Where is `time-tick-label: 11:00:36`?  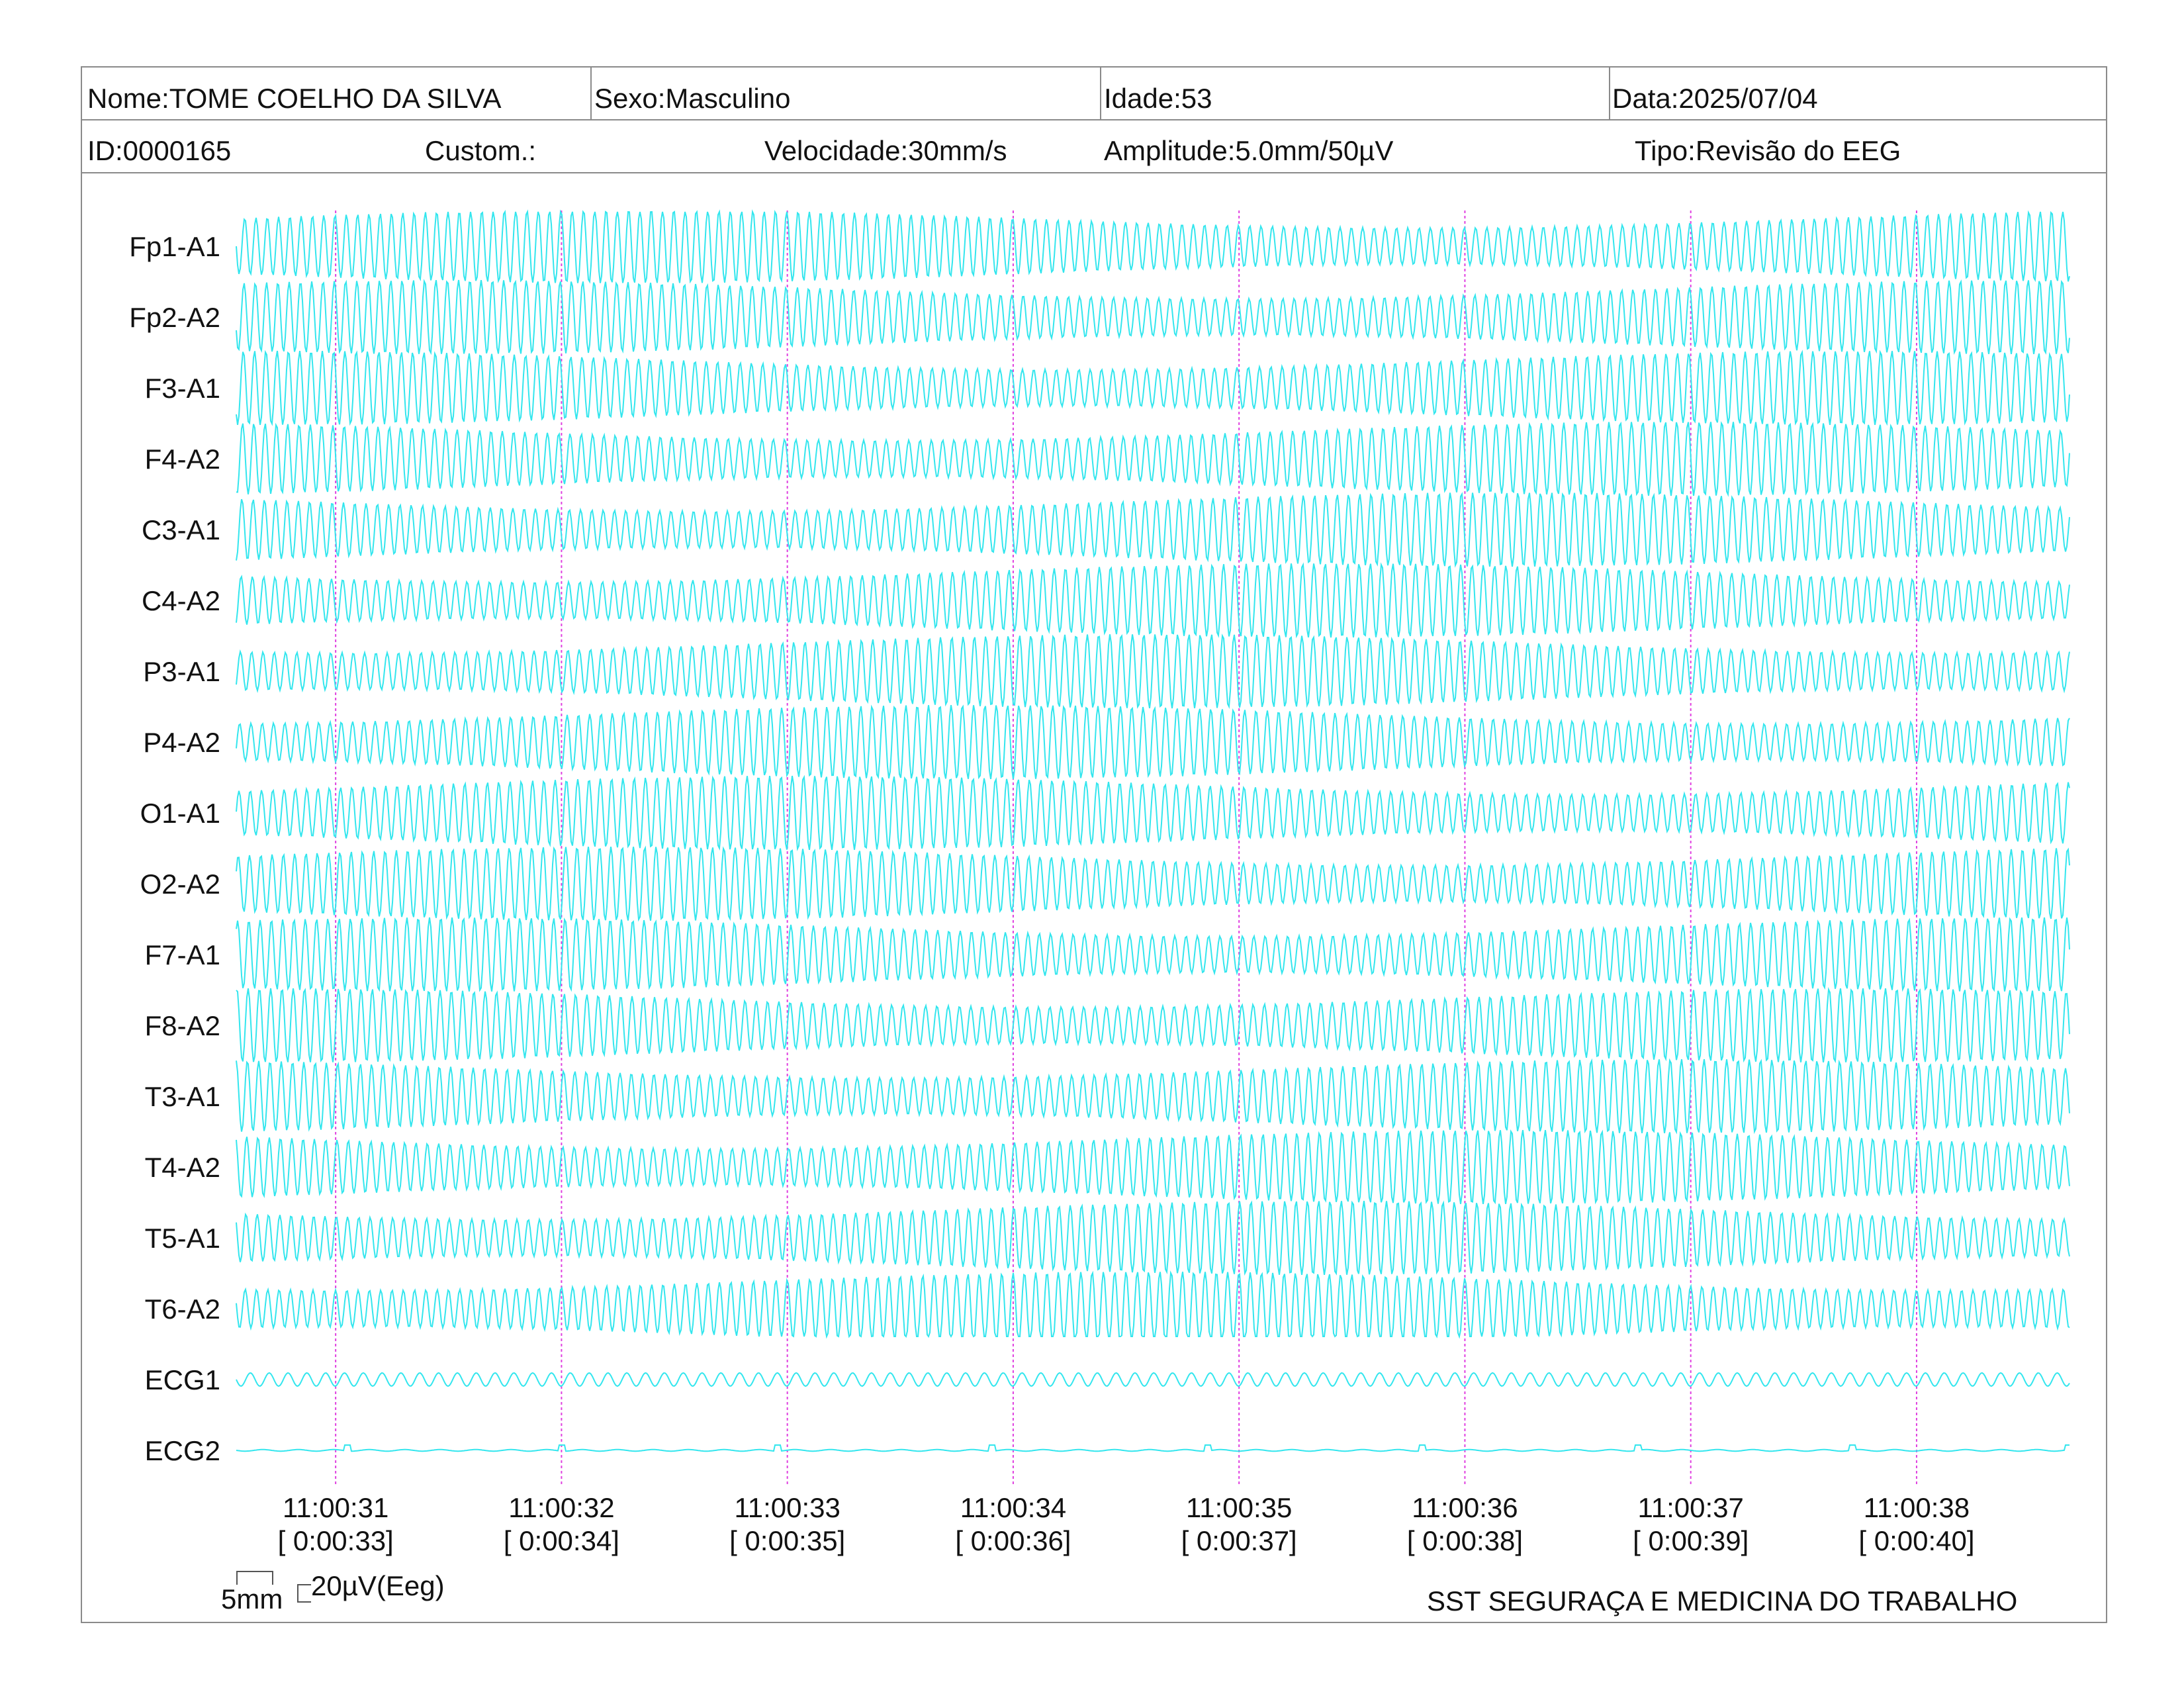 time-tick-label: 11:00:36 is located at coordinates (1465, 1507).